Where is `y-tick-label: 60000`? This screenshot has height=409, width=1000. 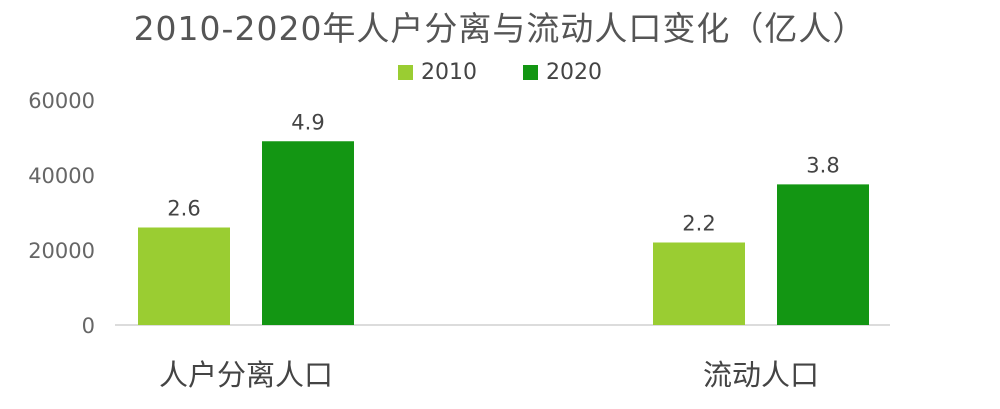 y-tick-label: 60000 is located at coordinates (61, 101).